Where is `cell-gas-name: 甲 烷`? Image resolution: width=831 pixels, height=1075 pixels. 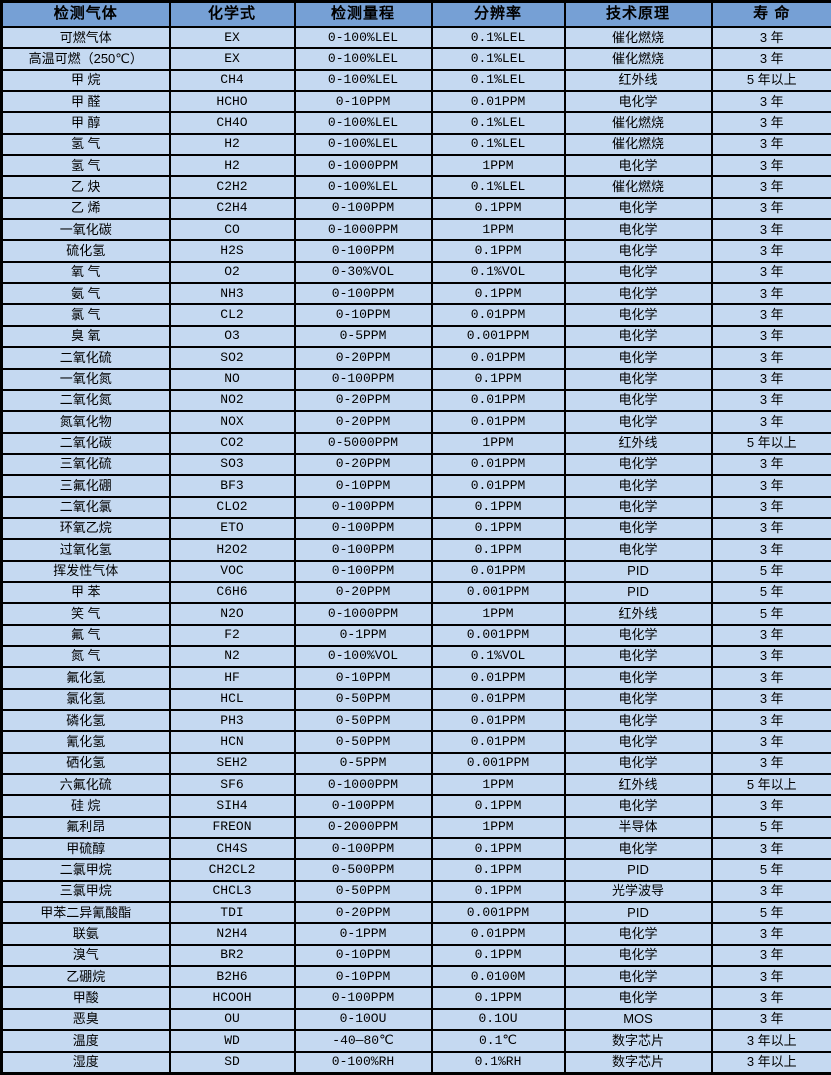
cell-gas-name: 甲 烷 is located at coordinates (85, 80).